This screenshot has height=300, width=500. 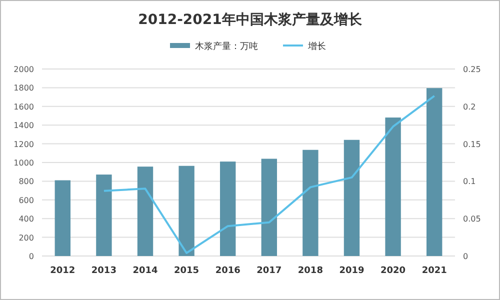 I want to click on x-tick-label: 2013, so click(x=103, y=271).